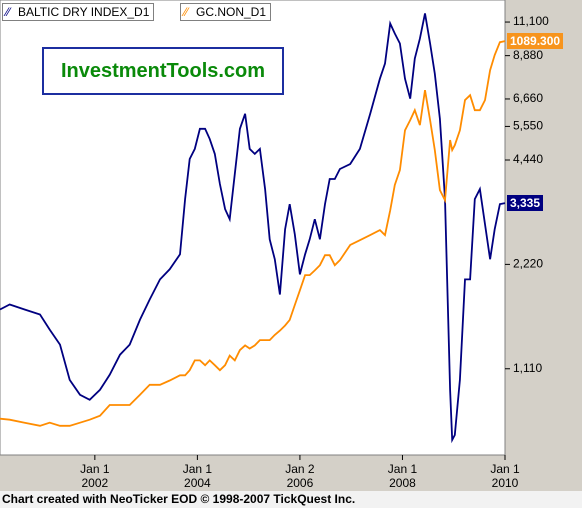 The width and height of the screenshot is (582, 508). What do you see at coordinates (531, 21) in the screenshot?
I see `y-tick-label: 11,100` at bounding box center [531, 21].